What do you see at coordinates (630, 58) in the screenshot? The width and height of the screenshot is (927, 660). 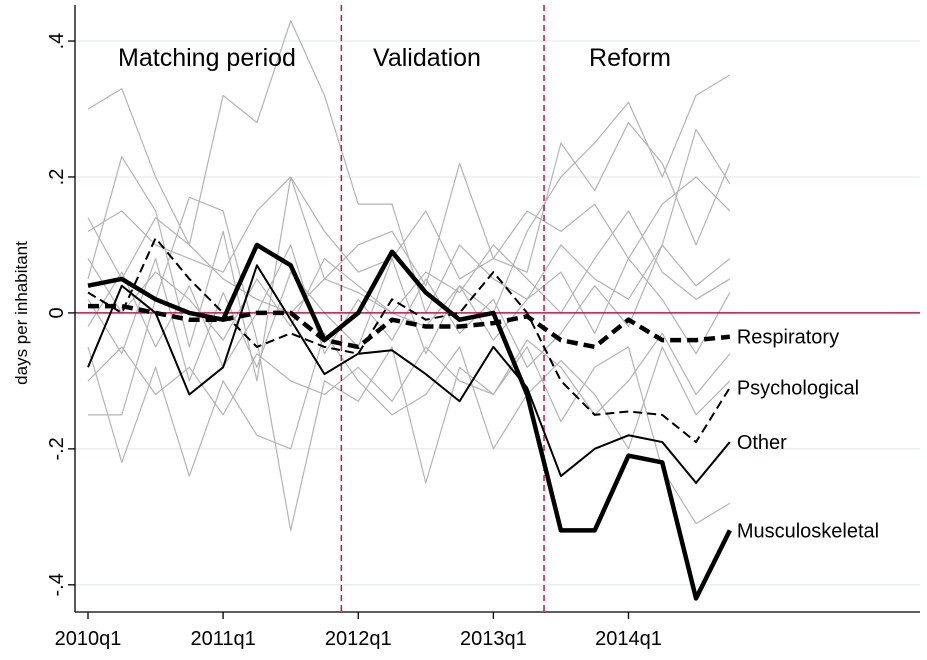 I see `period-label: Reform` at bounding box center [630, 58].